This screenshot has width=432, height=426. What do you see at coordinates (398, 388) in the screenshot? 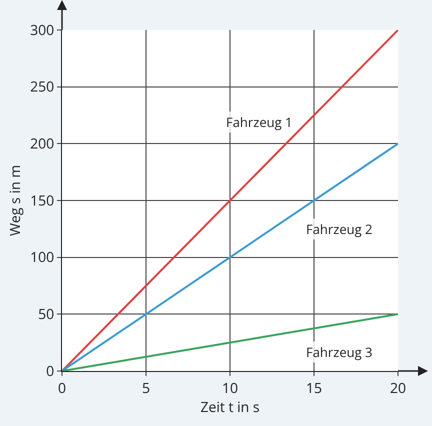
I see `x-tick-label: 20` at bounding box center [398, 388].